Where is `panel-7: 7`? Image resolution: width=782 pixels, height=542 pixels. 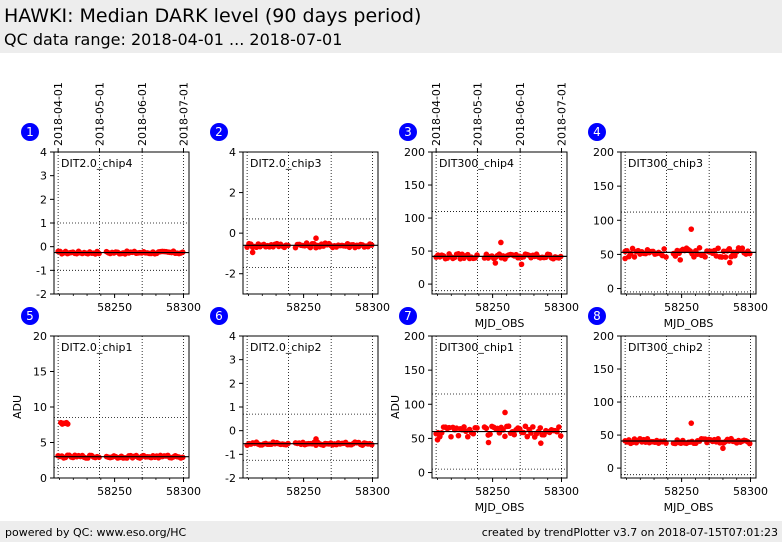 panel-7: 7 is located at coordinates (483, 394).